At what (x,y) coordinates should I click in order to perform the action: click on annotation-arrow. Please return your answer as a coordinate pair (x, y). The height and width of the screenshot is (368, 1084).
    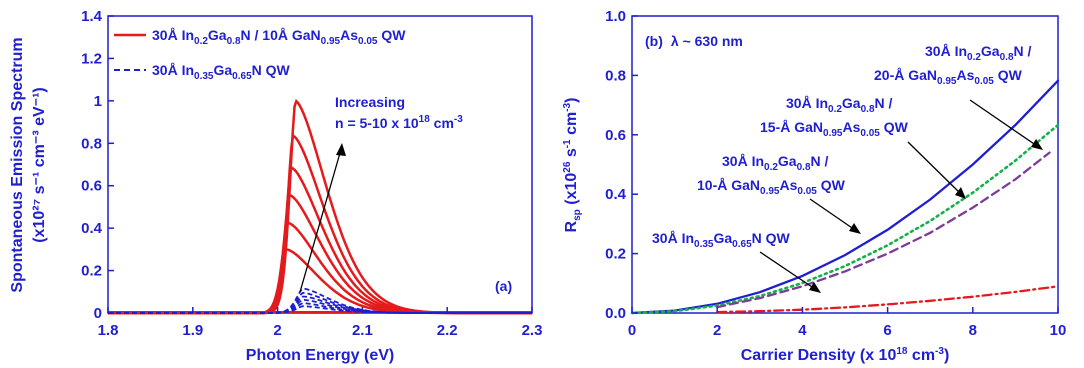
    Looking at the image, I should click on (321, 219).